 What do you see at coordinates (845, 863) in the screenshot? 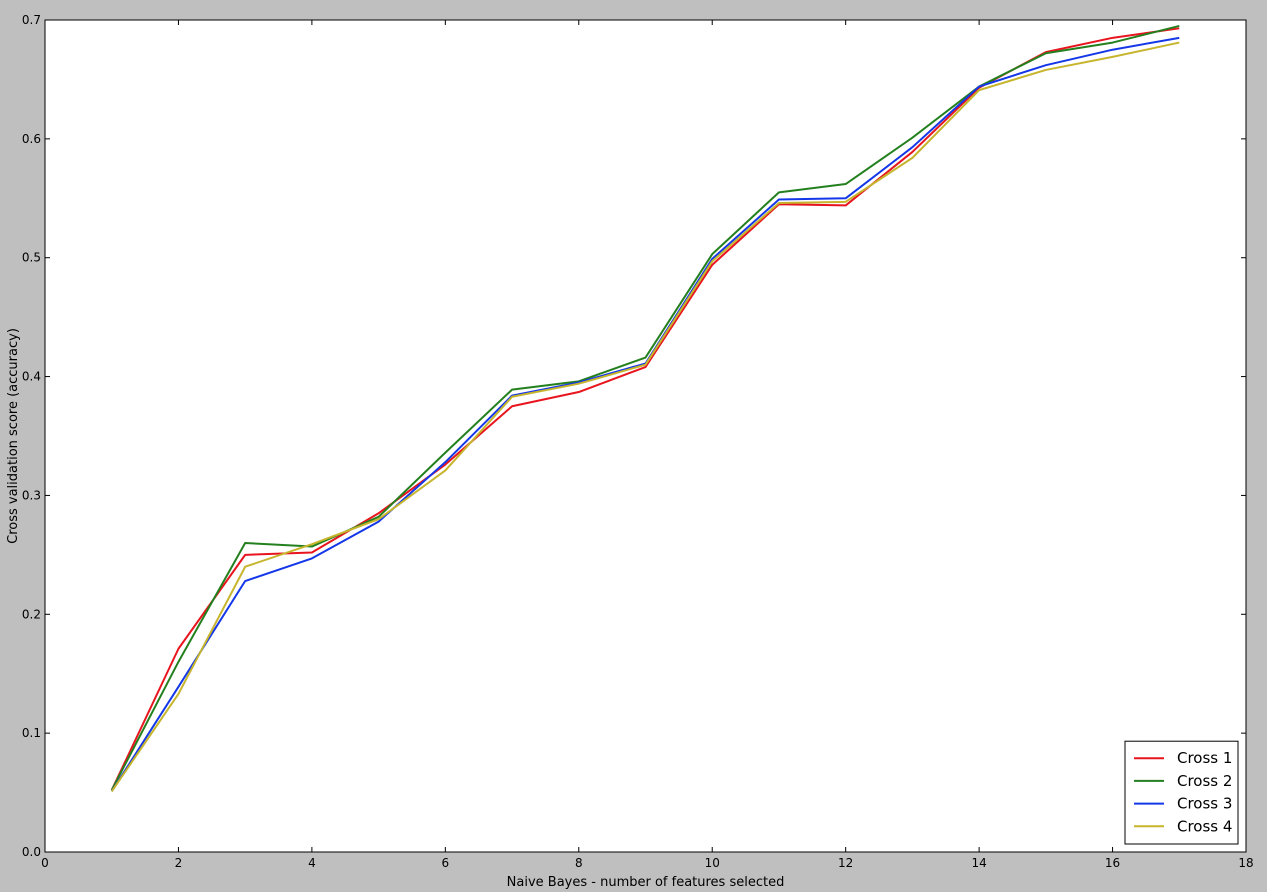
I see `x-tick-label: 12` at bounding box center [845, 863].